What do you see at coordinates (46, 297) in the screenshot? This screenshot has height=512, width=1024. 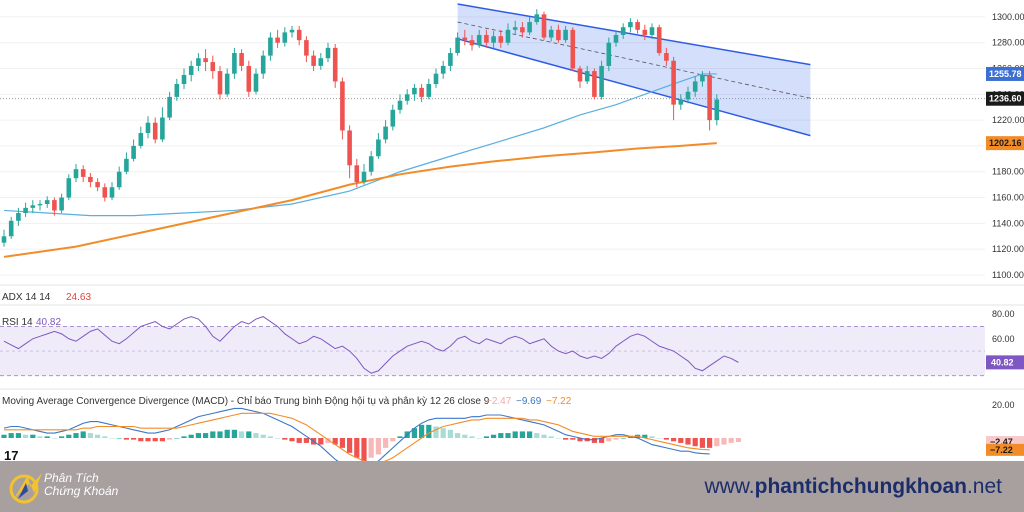 I see `adx-legend: ADX 14 14 24.63` at bounding box center [46, 297].